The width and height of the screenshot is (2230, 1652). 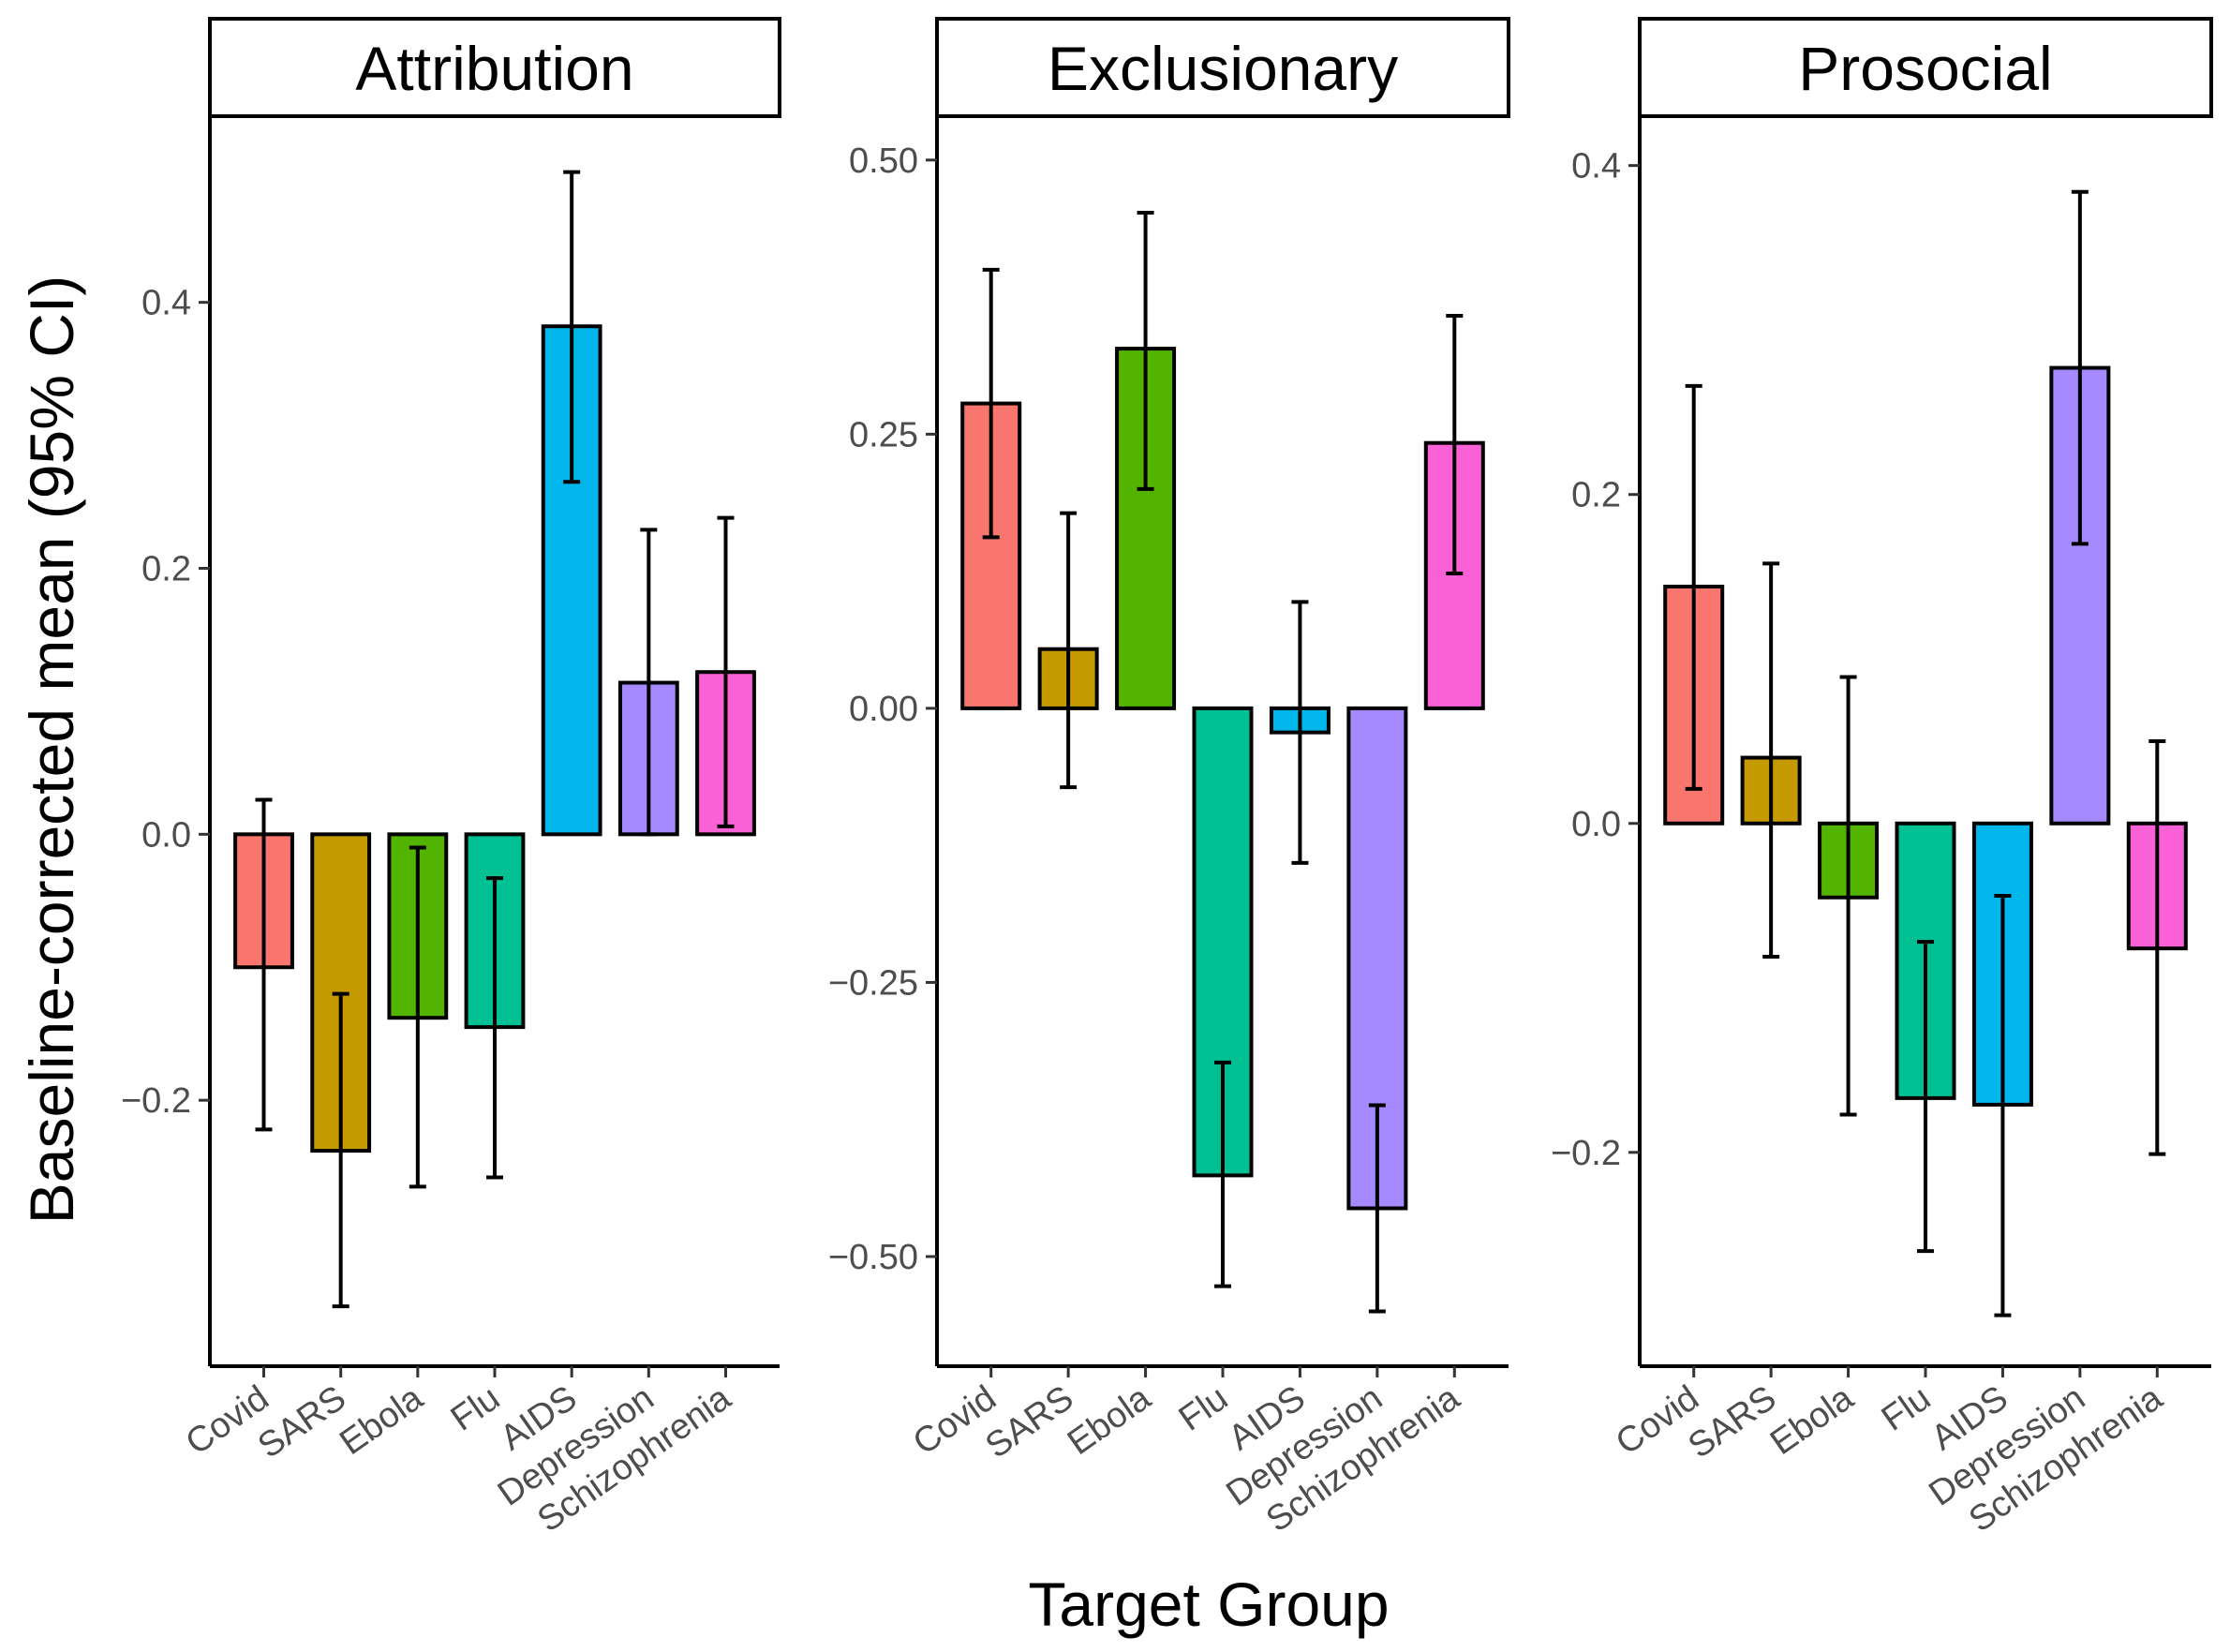 I want to click on x-axis-title: Target Group, so click(x=1208, y=1604).